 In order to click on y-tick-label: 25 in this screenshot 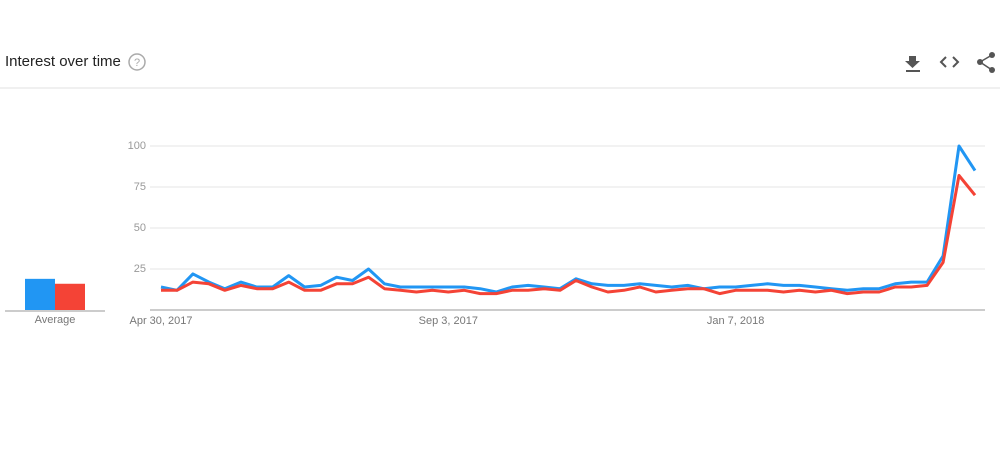, I will do `click(140, 269)`.